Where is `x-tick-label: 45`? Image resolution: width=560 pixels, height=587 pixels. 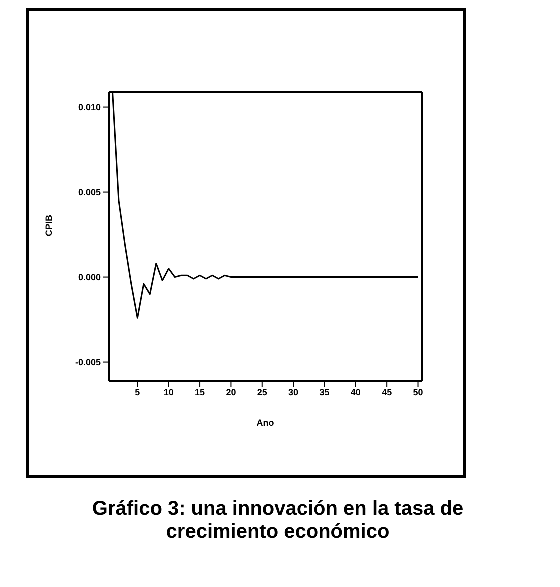 x-tick-label: 45 is located at coordinates (387, 392).